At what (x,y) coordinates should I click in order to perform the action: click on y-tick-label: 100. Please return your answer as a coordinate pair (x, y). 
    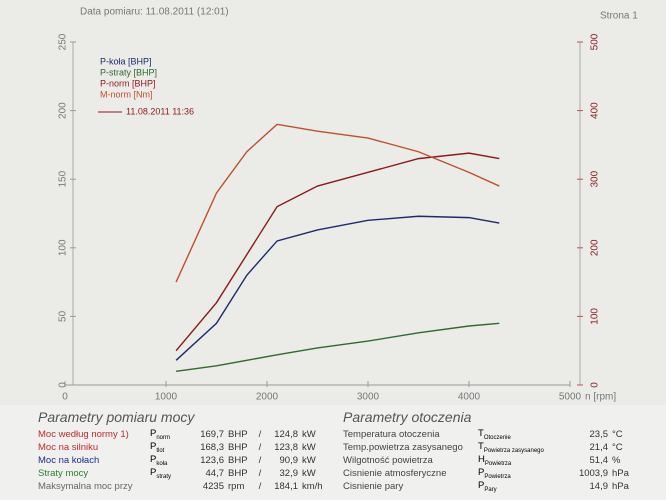
    Looking at the image, I should click on (63, 247).